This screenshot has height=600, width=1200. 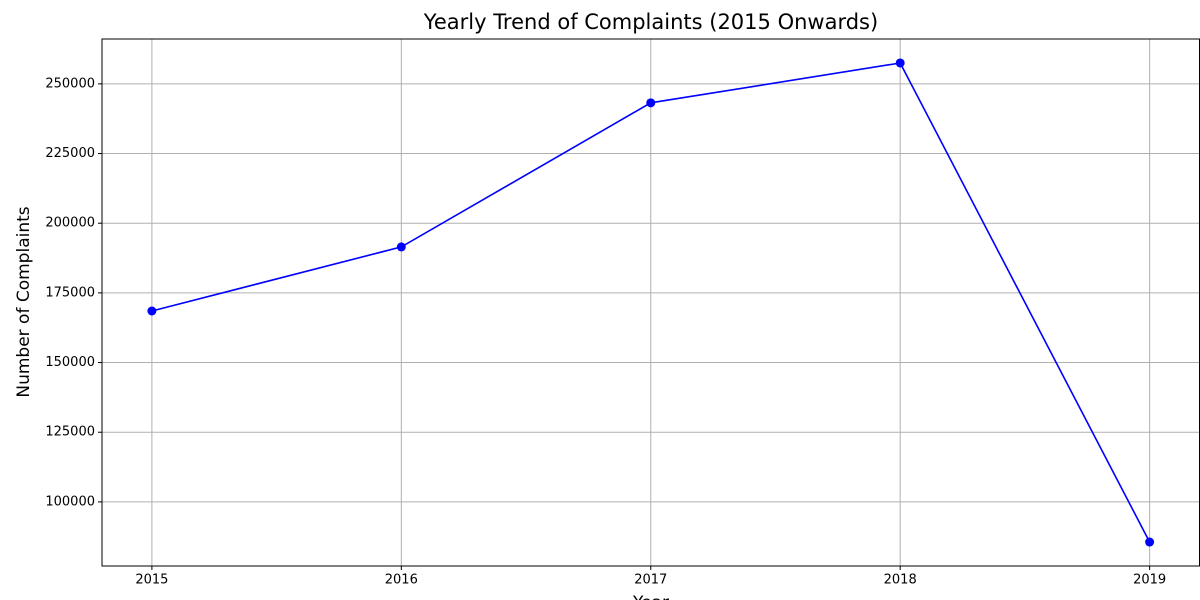 I want to click on y-tick-label: 125000, so click(x=70, y=432).